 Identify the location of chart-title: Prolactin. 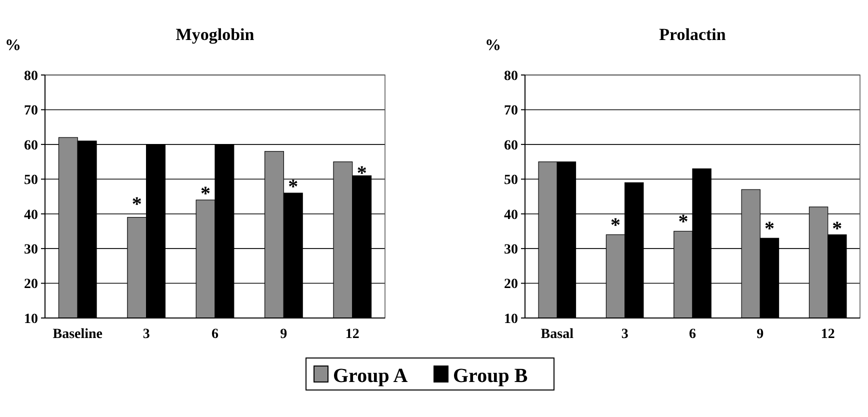
(692, 34).